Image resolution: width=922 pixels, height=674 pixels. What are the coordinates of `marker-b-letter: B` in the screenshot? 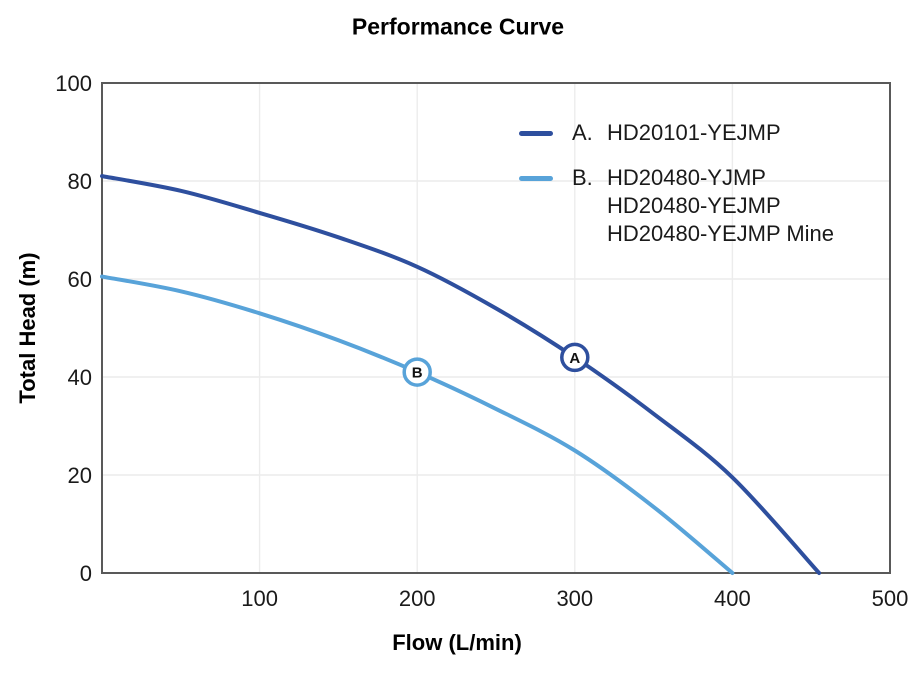 It's located at (417, 373).